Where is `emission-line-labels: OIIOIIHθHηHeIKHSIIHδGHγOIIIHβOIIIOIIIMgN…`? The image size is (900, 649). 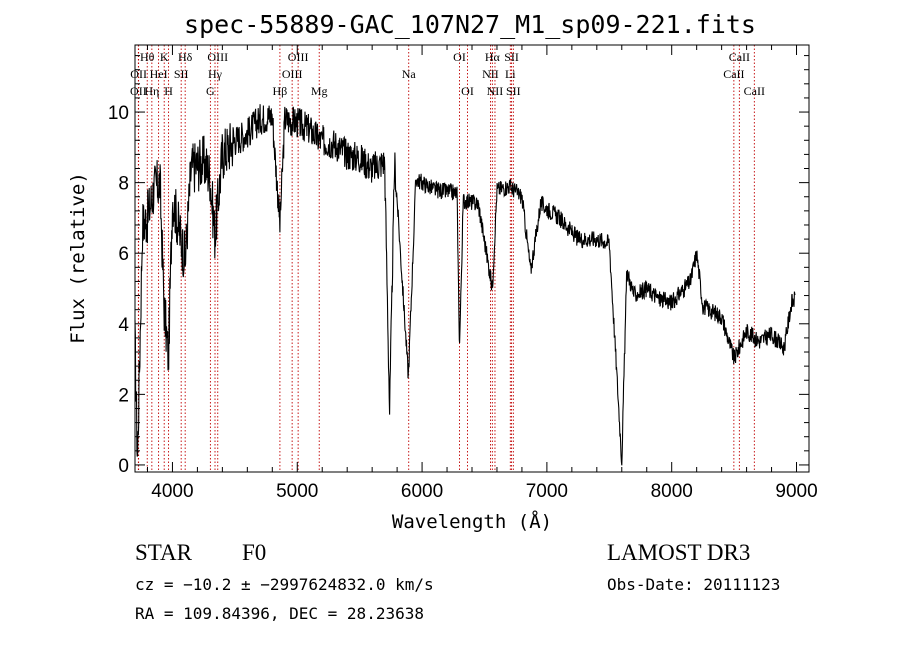 emission-line-labels: OIIOIIHθHηHeIKHSIIHδGHγOIIIHβOIIIOIIIMgN… is located at coordinates (447, 74).